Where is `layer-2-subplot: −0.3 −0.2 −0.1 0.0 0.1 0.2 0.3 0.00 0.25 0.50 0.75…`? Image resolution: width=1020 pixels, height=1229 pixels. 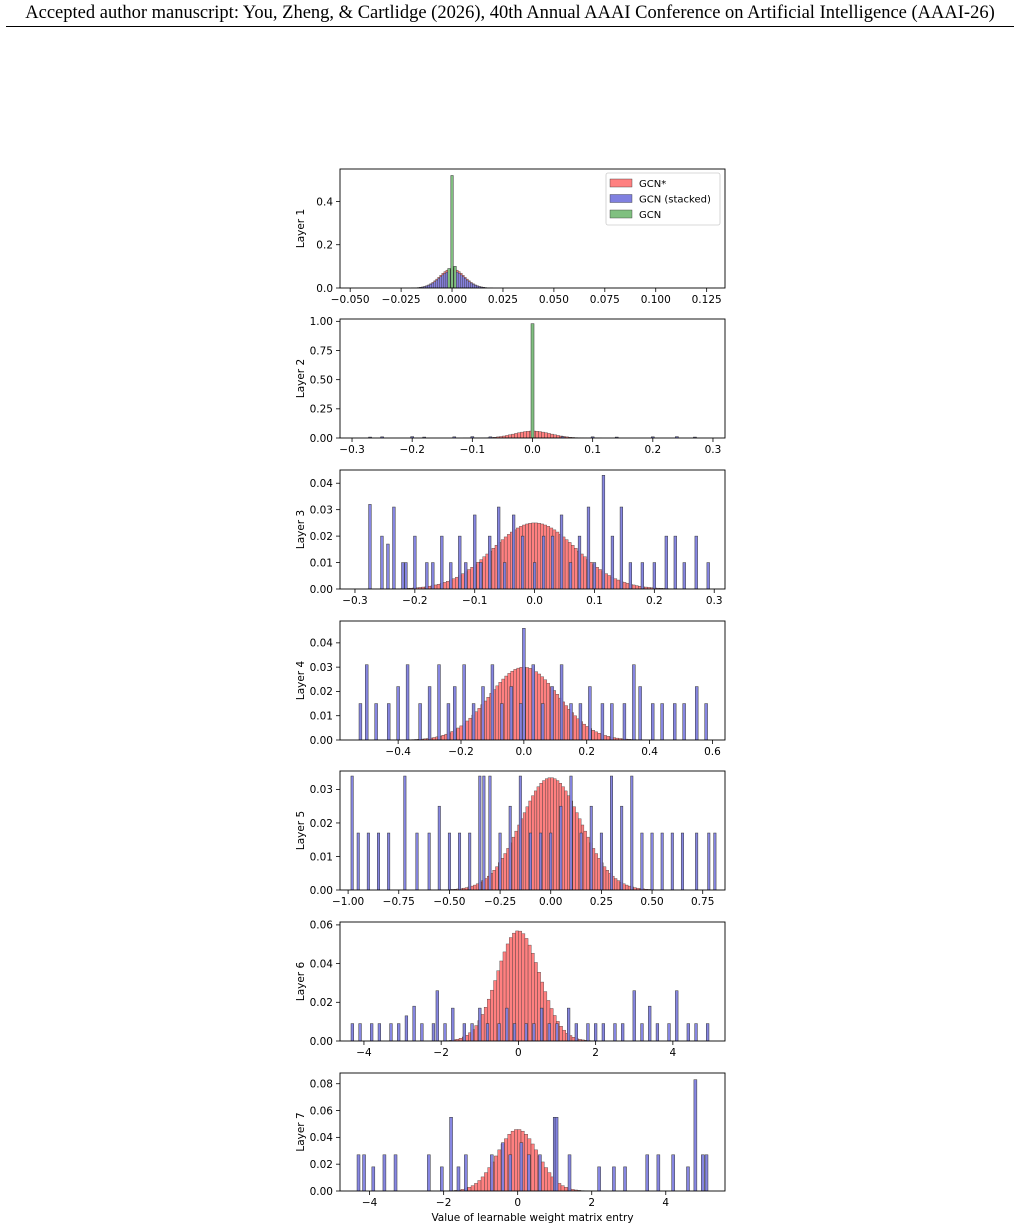 layer-2-subplot: −0.3 −0.2 −0.1 0.0 0.1 0.2 0.3 0.00 0.25 0.50 0.75… is located at coordinates (510, 386).